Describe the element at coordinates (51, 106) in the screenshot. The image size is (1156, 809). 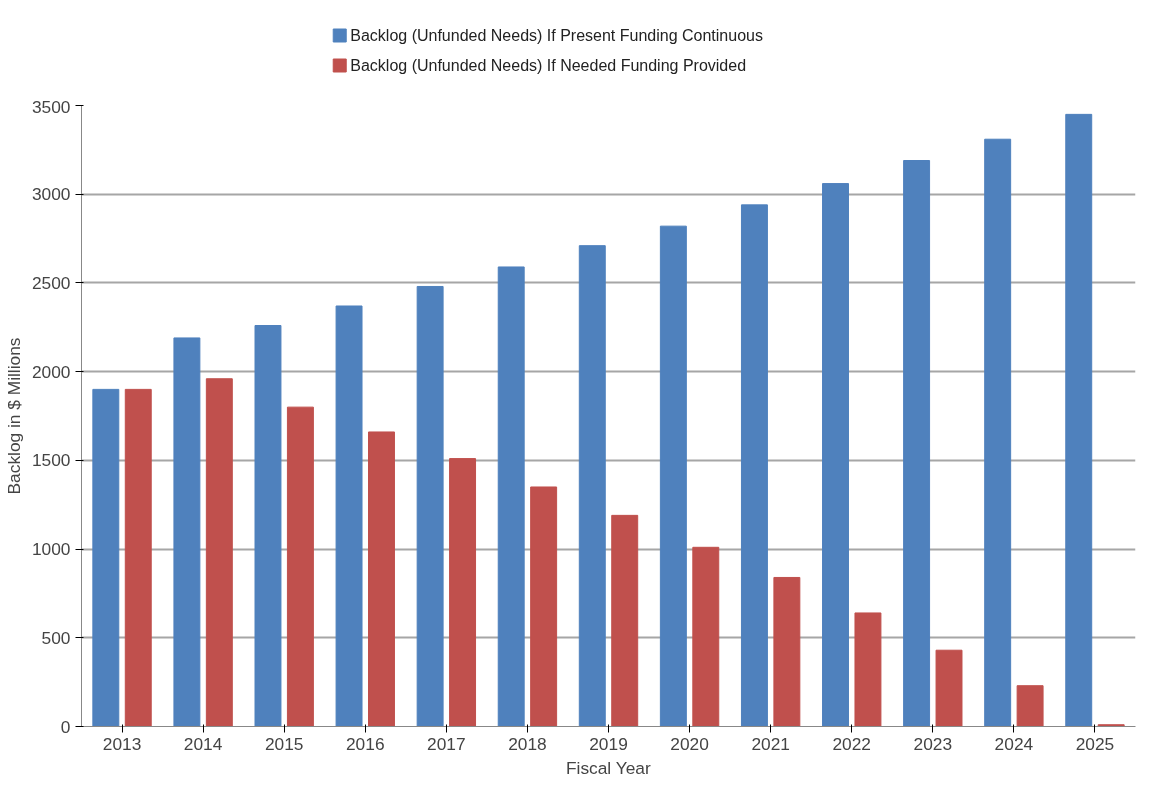
I see `y-tick-label: 3500` at that location.